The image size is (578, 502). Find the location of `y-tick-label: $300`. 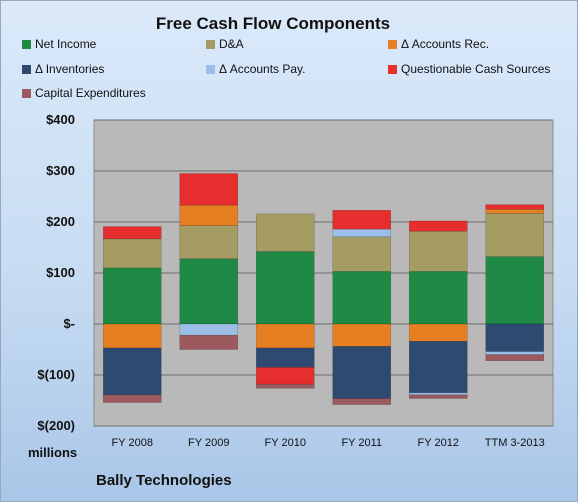

y-tick-label: $300 is located at coordinates (60, 170).